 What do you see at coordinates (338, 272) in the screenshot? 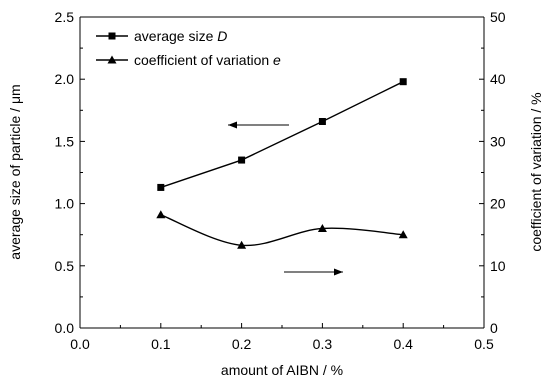
I see `right-arrow-head` at bounding box center [338, 272].